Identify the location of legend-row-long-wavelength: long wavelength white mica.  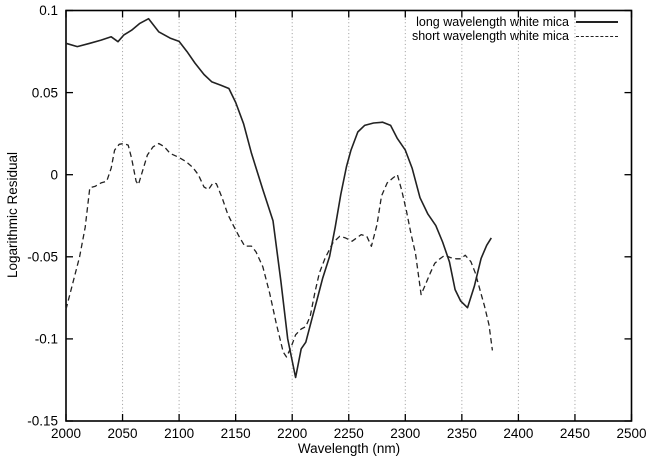
(515, 22).